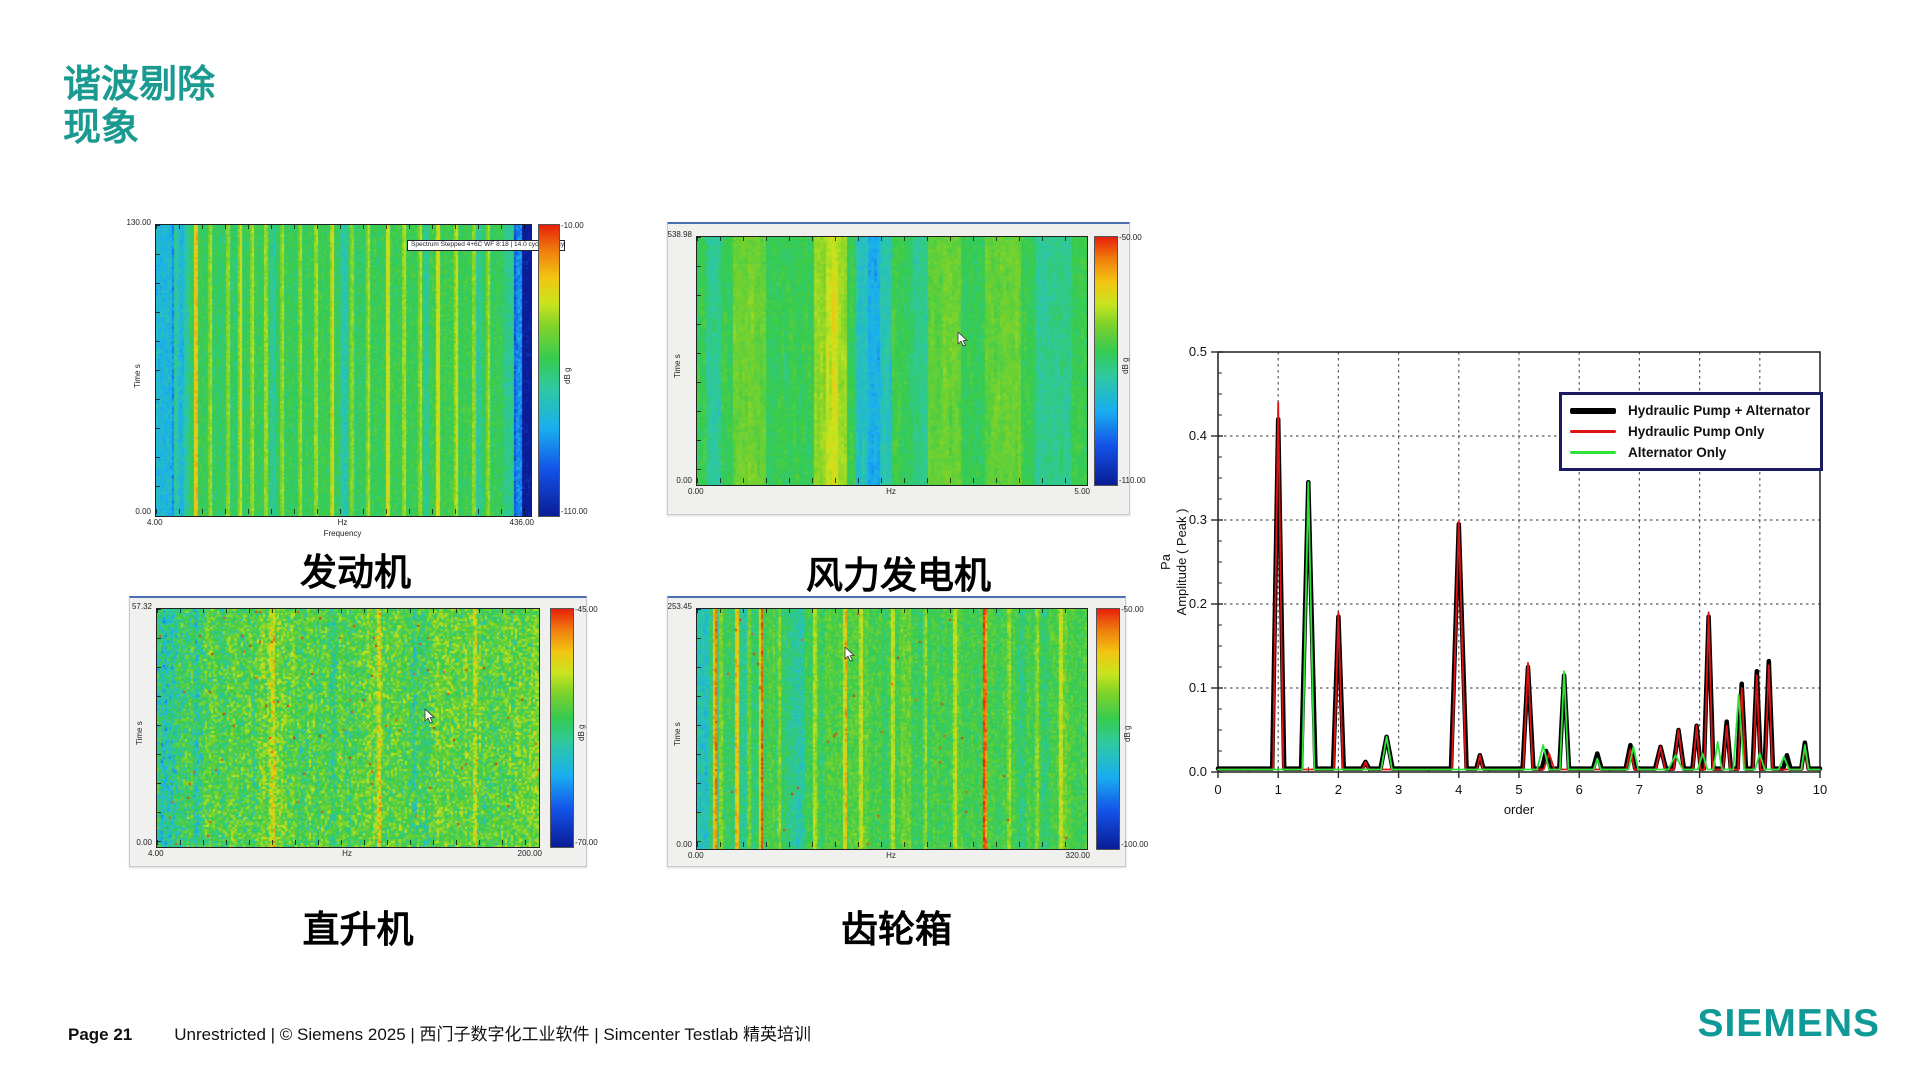 The width and height of the screenshot is (1920, 1080). What do you see at coordinates (1719, 410) in the screenshot?
I see `legend-label: Hydraulic Pump + Alternator` at bounding box center [1719, 410].